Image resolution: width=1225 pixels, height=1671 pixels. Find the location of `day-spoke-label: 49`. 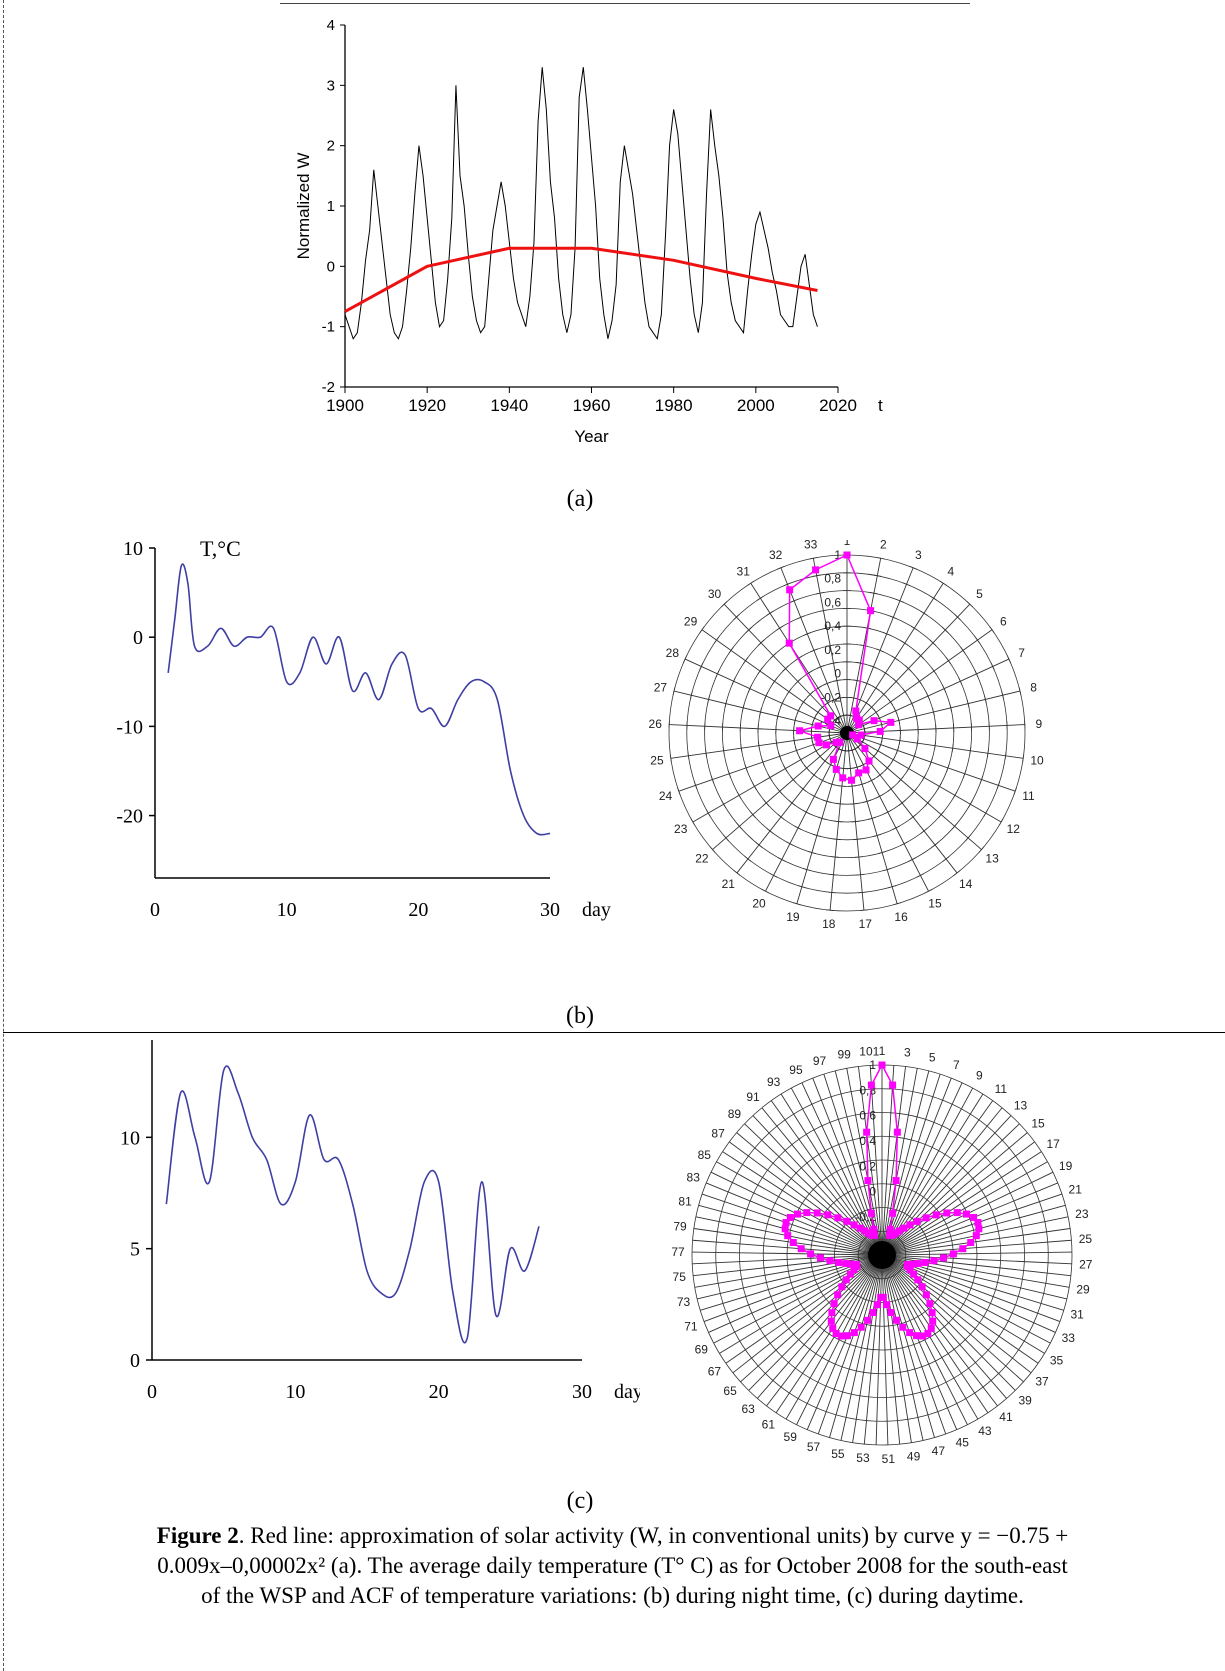

day-spoke-label: 49 is located at coordinates (914, 1457).